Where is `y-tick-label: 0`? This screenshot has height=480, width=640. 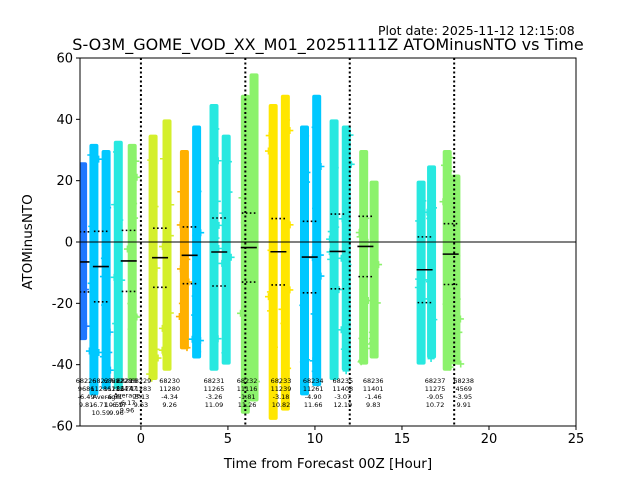 y-tick-label: 0 is located at coordinates (69, 243).